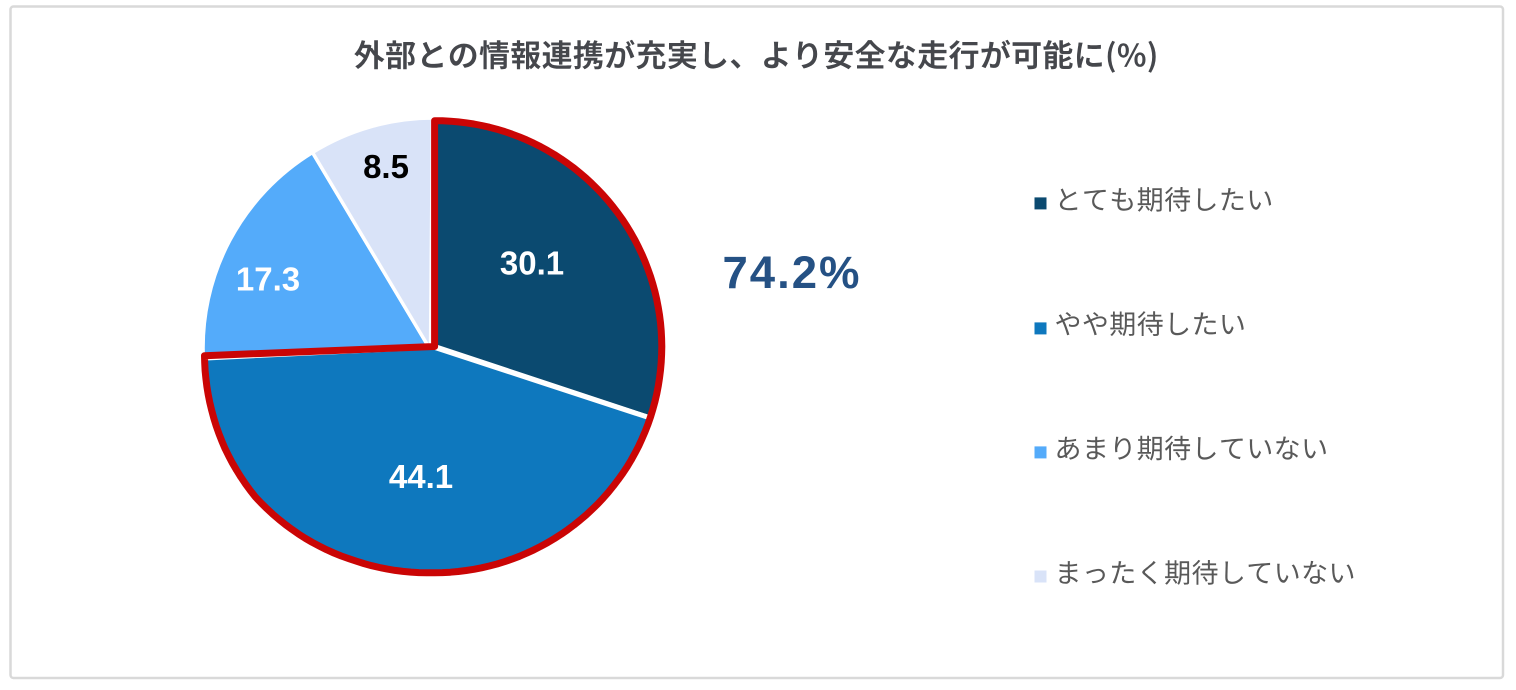 The image size is (1516, 690). What do you see at coordinates (268, 279) in the screenshot?
I see `svg-text: 17.3` at bounding box center [268, 279].